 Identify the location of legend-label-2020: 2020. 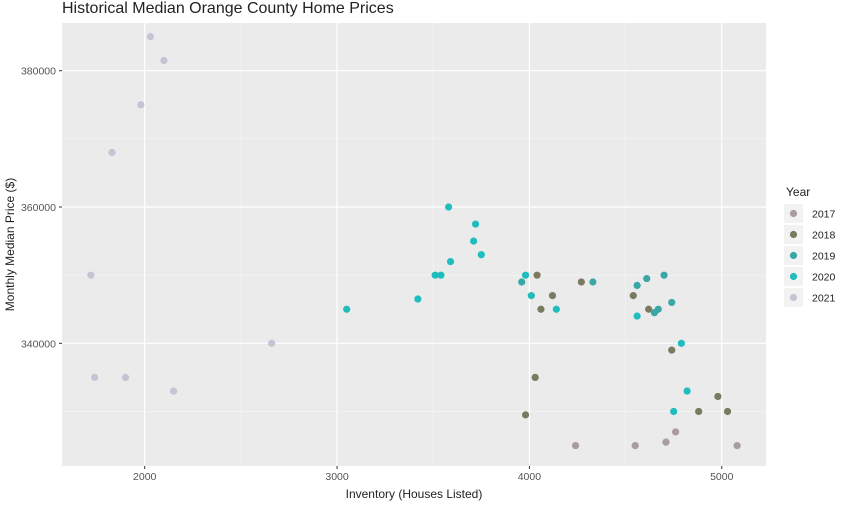
(824, 278).